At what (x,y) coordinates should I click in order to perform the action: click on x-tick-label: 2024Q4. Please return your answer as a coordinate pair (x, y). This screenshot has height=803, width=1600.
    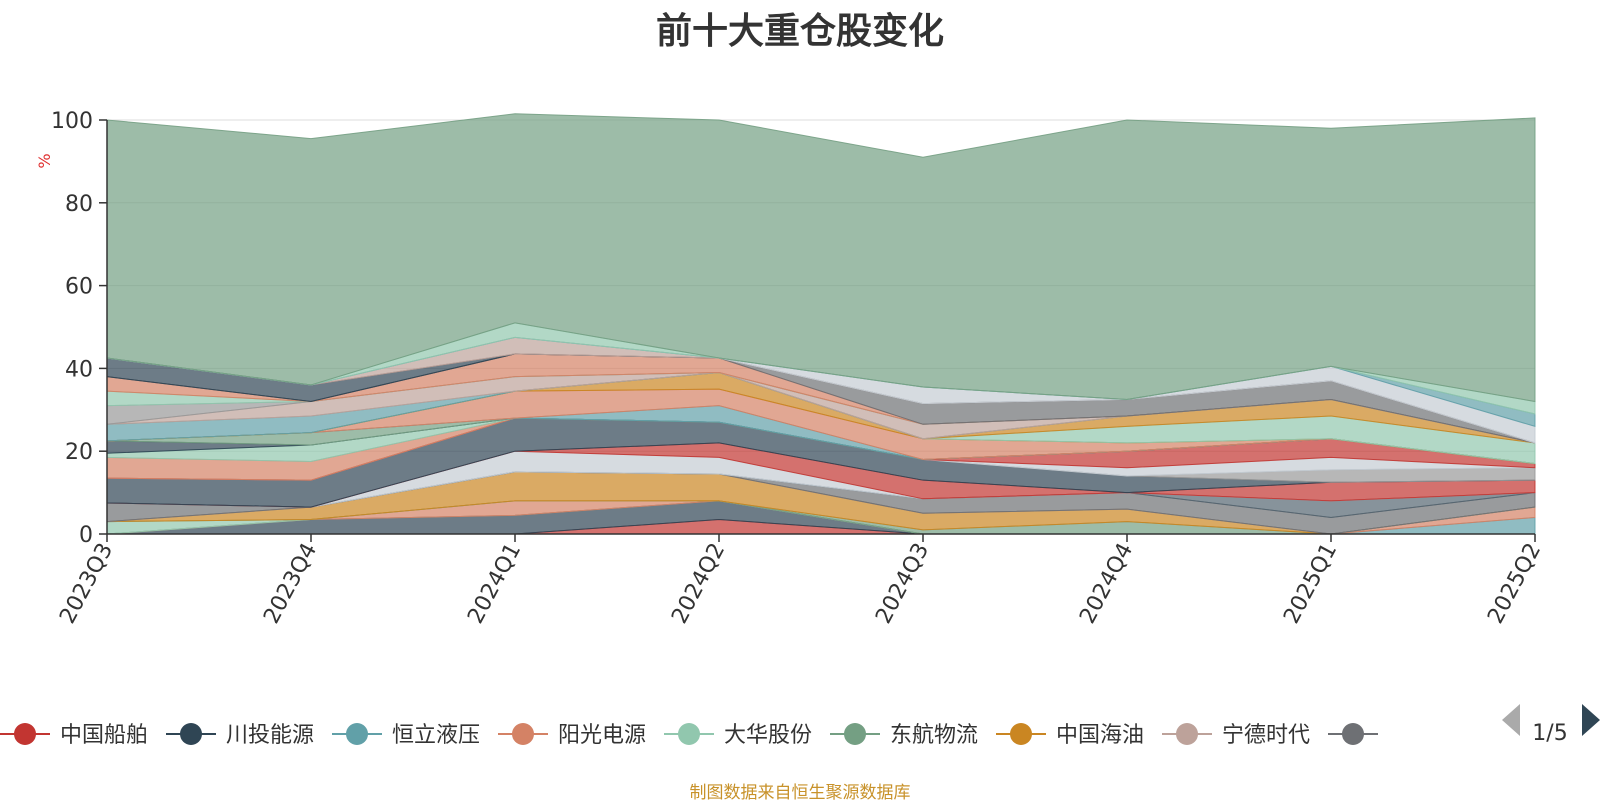
    Looking at the image, I should click on (1106, 583).